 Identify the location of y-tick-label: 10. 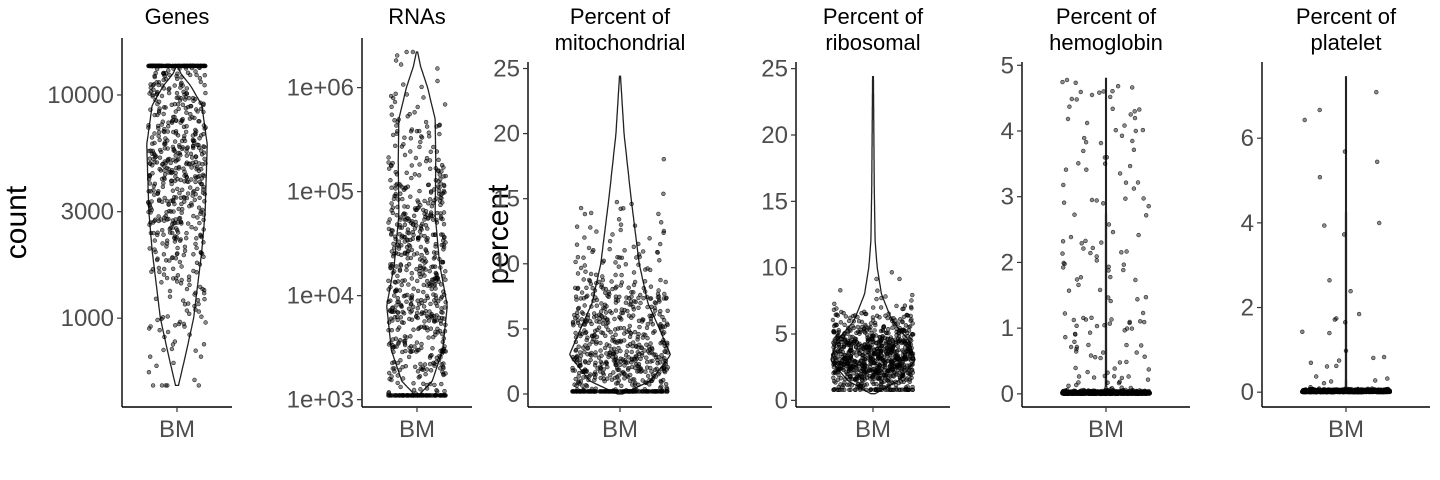
(506, 264).